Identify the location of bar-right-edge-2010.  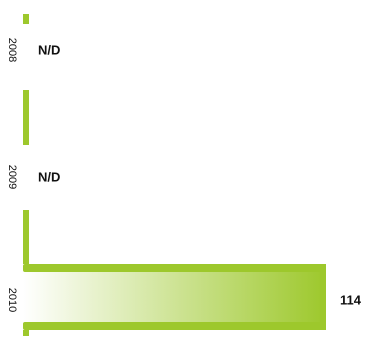
(323, 297).